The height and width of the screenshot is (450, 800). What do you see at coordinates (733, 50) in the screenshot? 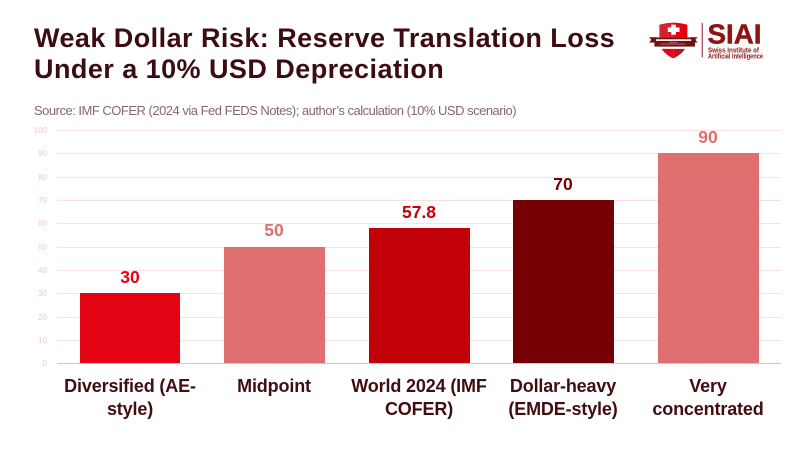
I see `svg-text: Swiss Institute of` at bounding box center [733, 50].